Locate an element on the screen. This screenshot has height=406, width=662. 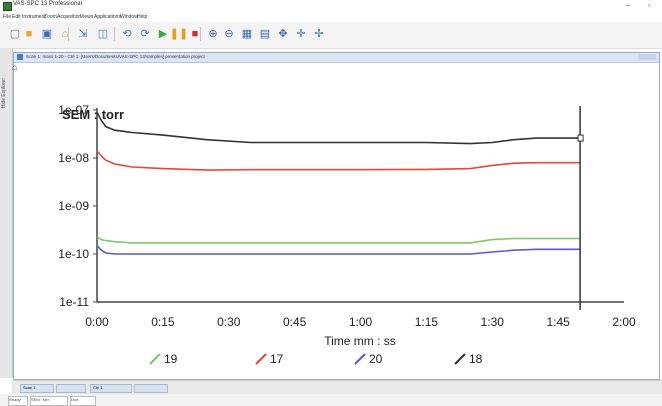
x-axis-label: Time mm : ss is located at coordinates (360, 341).